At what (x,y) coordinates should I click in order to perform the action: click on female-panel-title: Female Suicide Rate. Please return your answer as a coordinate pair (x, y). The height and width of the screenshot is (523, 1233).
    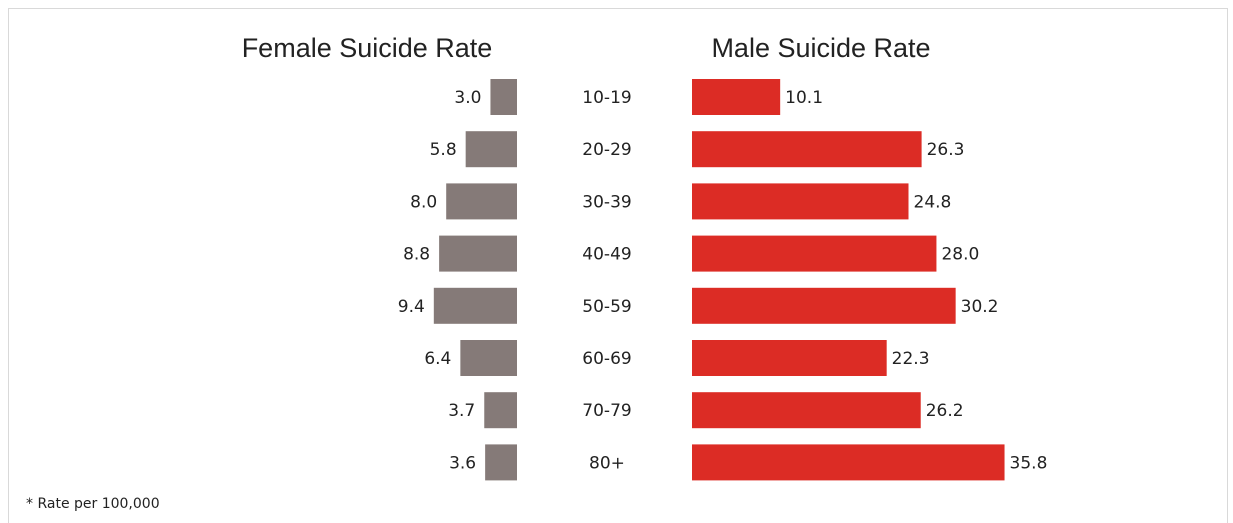
    Looking at the image, I should click on (367, 48).